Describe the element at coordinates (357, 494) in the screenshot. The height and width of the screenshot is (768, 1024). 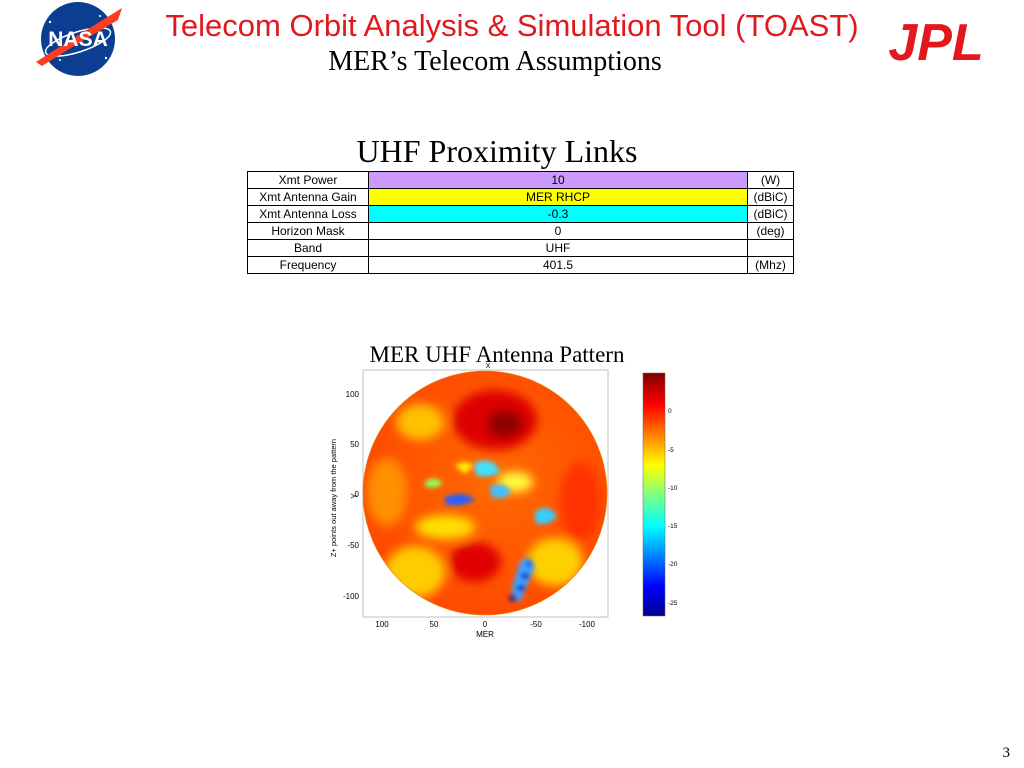
I see `y-tick-label: 0` at that location.